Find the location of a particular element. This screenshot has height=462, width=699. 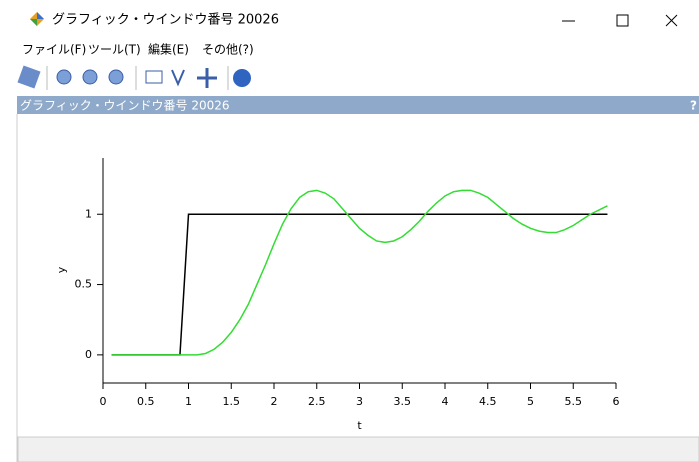

x-tick-label: 4.5 is located at coordinates (488, 401).